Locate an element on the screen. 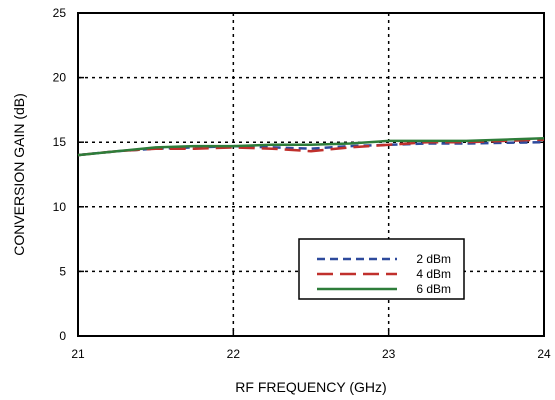  legend-label: 4 dBm is located at coordinates (433, 274).